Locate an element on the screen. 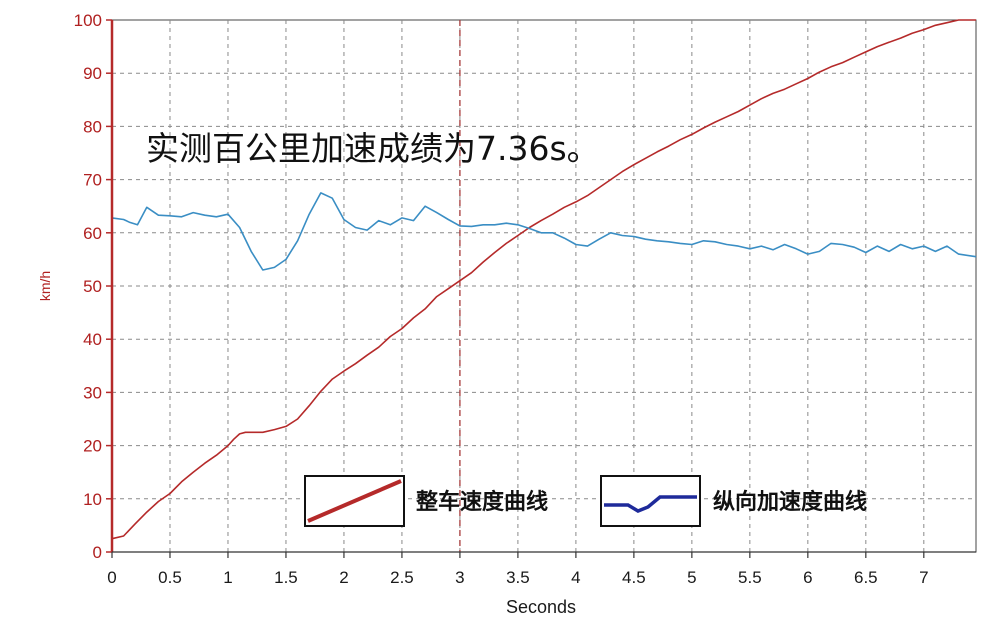  x-tick-label-9: 4.5 is located at coordinates (634, 577).